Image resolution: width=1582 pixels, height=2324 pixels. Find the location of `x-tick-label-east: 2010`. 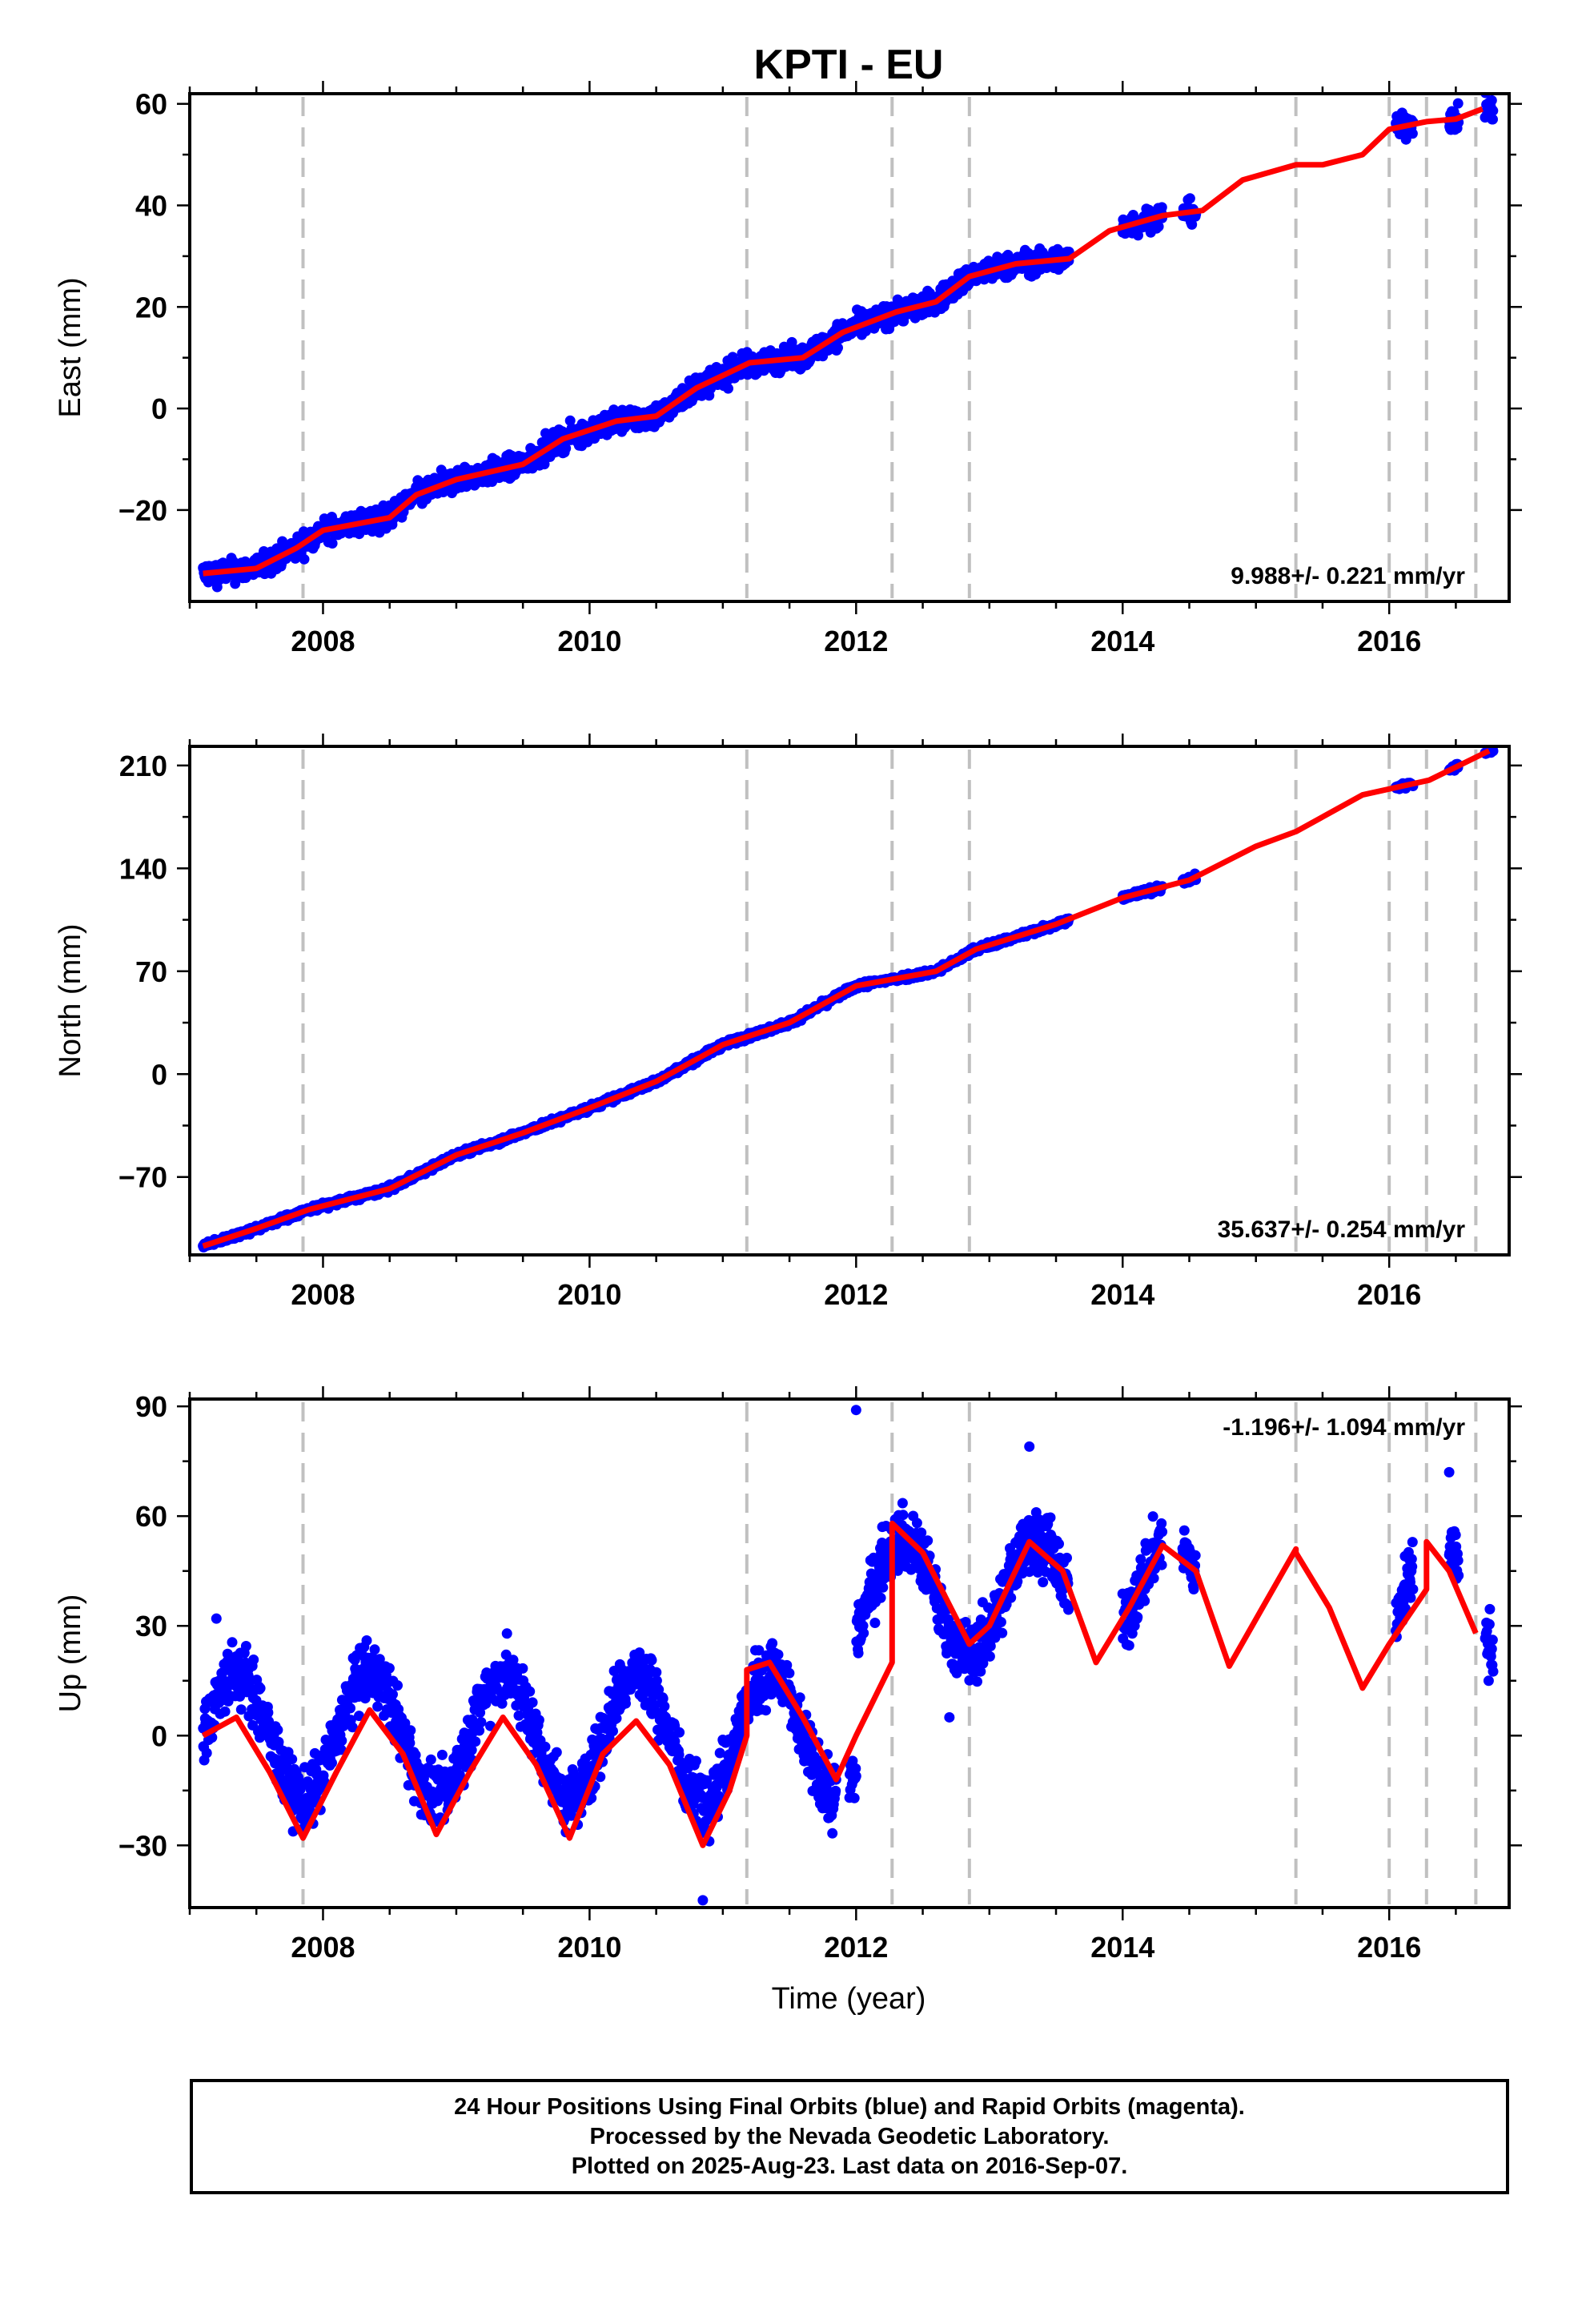

x-tick-label-east: 2010 is located at coordinates (589, 641).